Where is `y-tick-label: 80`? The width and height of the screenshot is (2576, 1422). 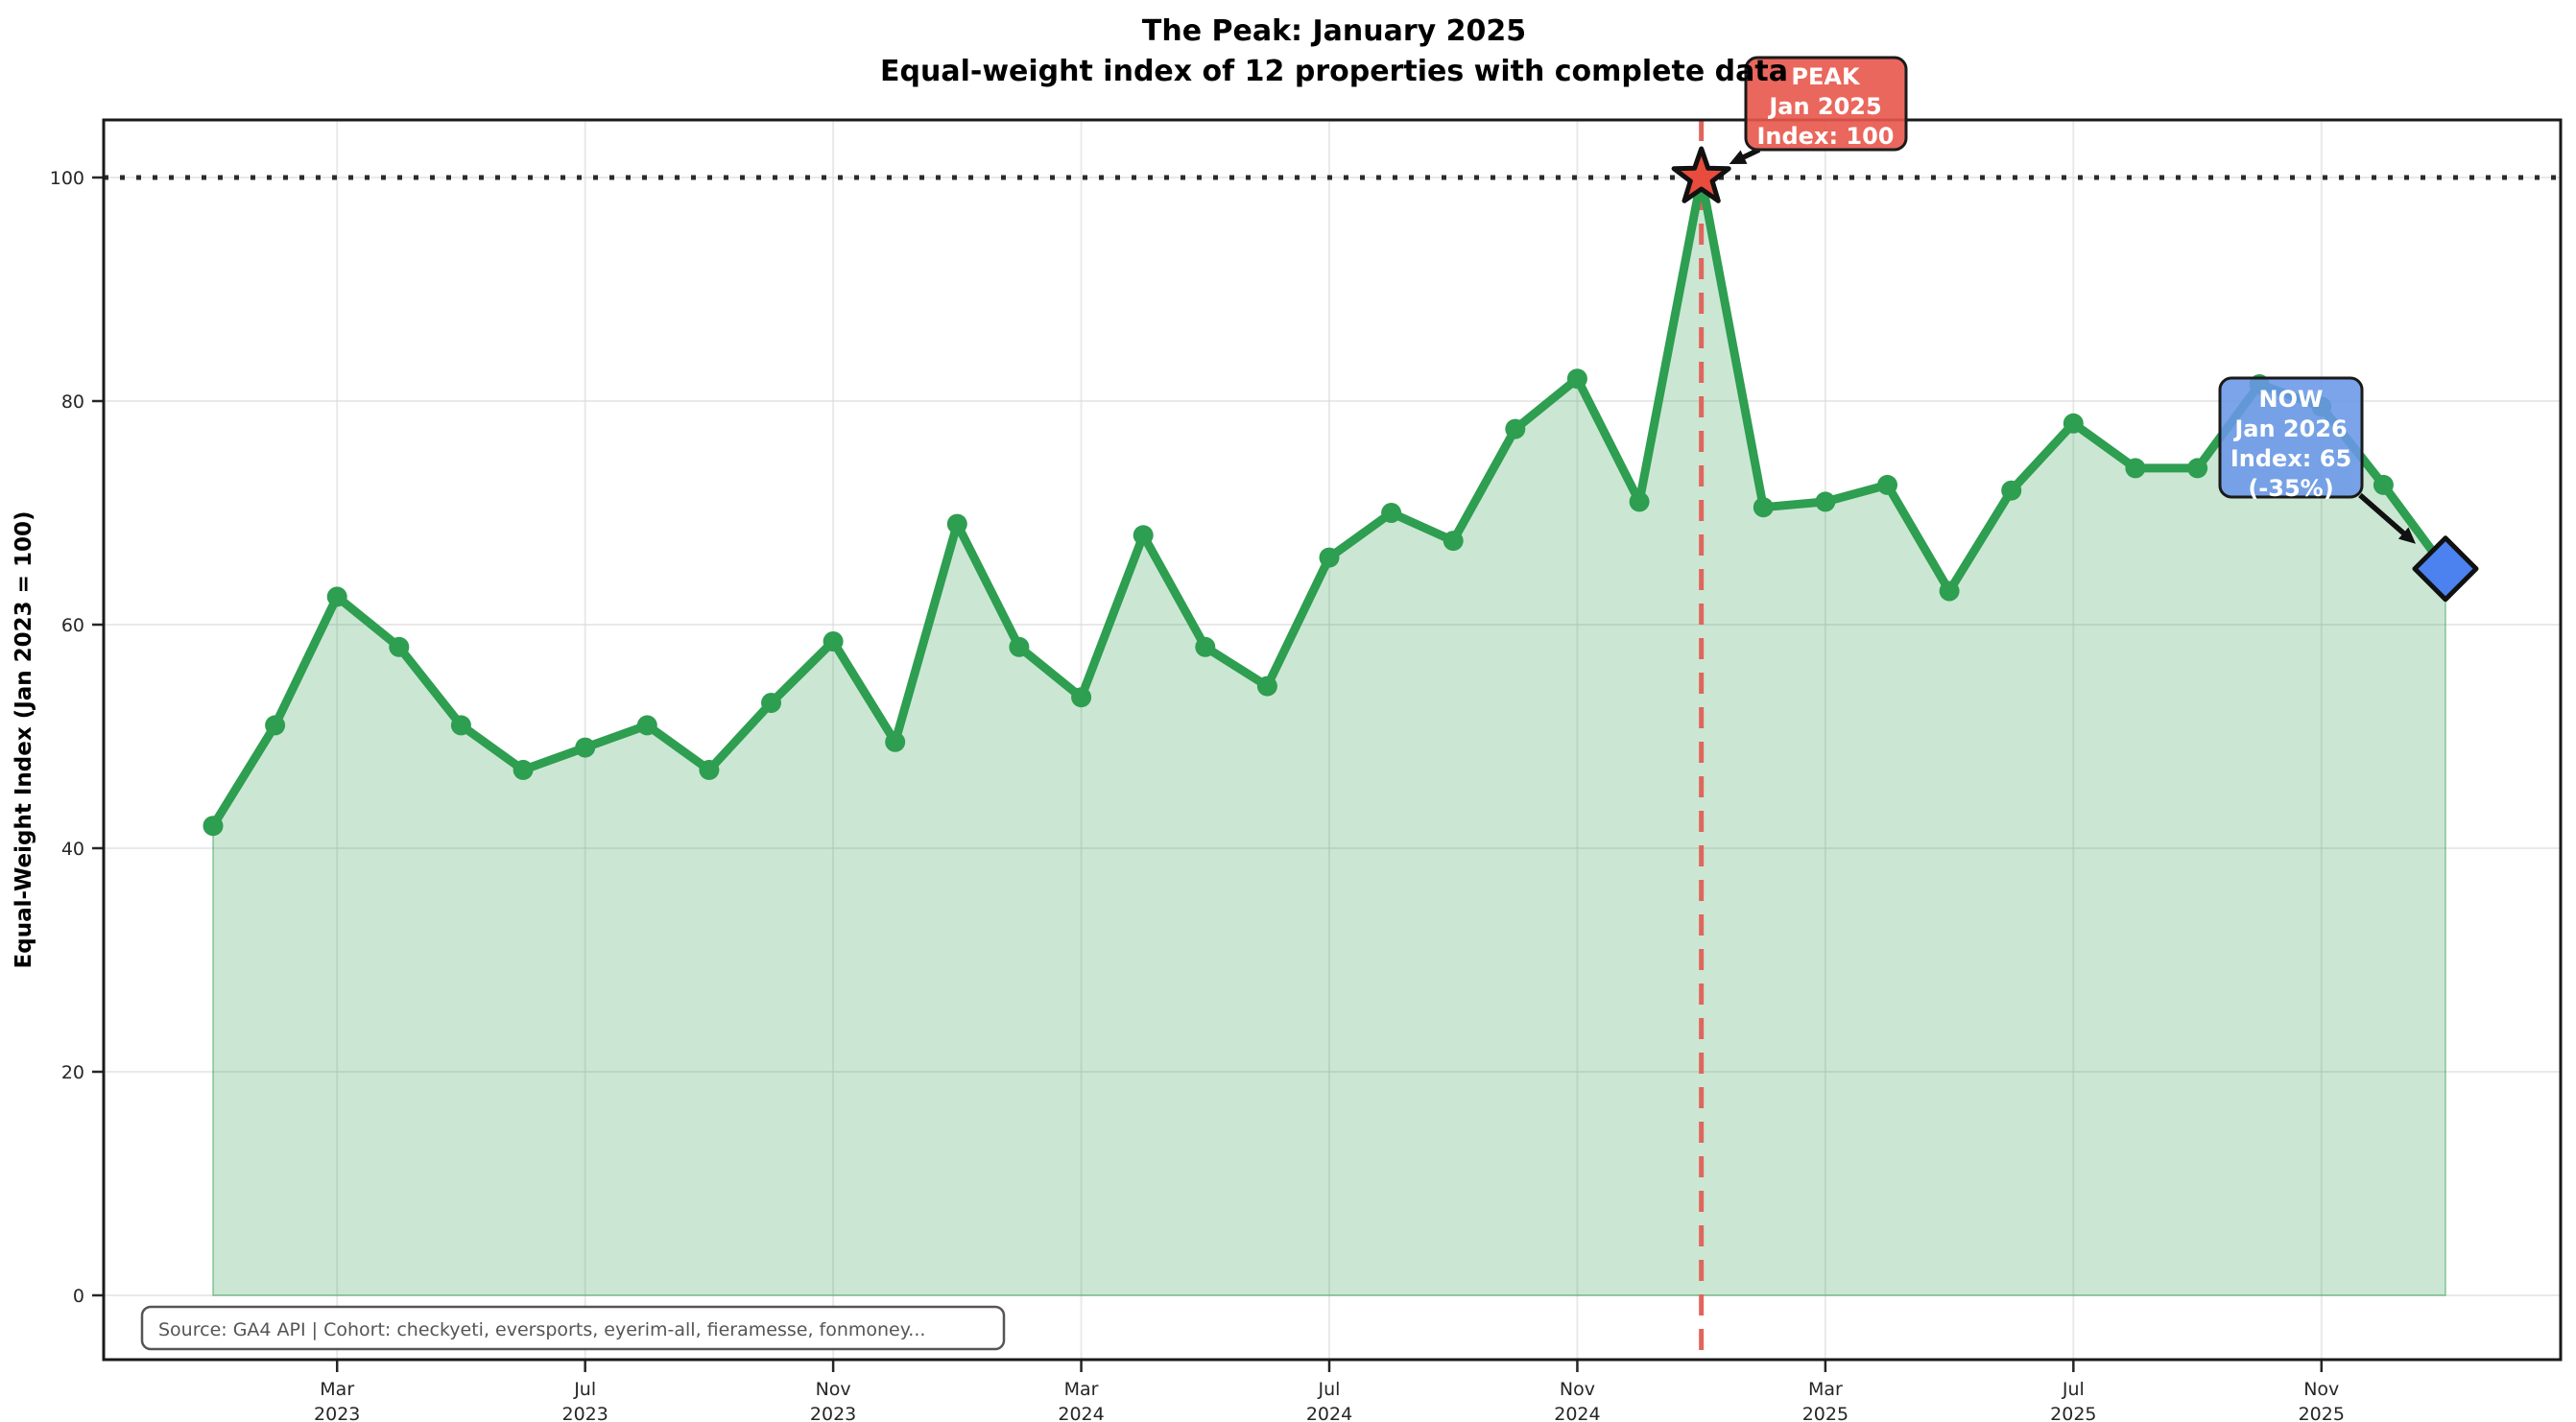 y-tick-label: 80 is located at coordinates (72, 402).